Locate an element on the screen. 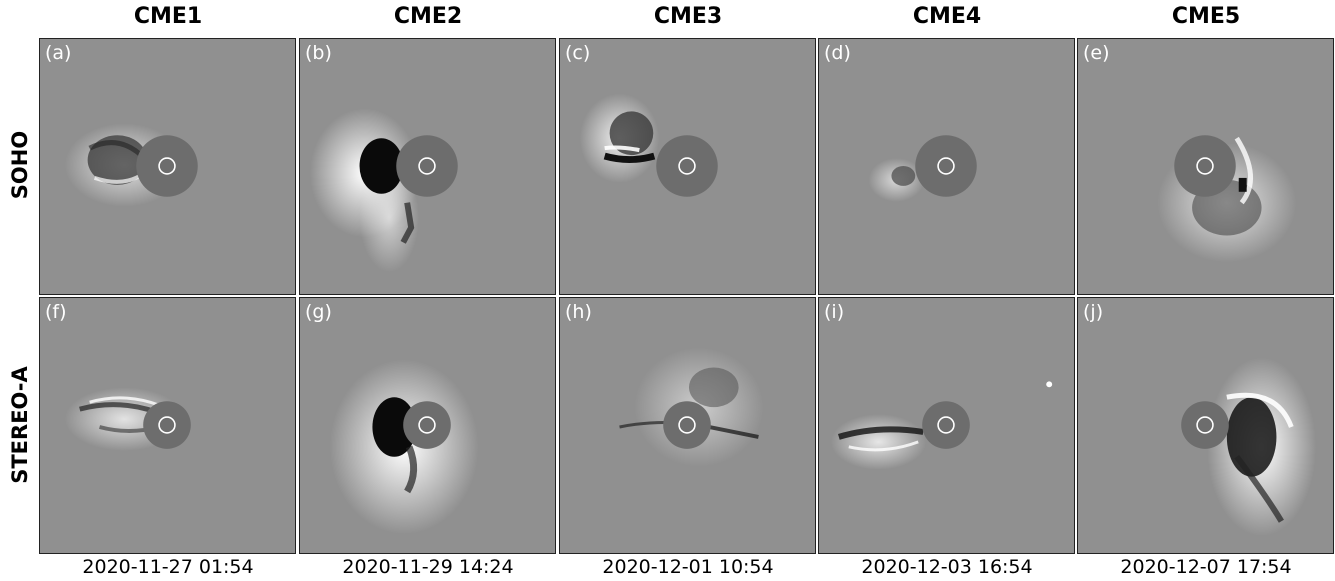  coronagraph-image-j is located at coordinates (1249, 447).